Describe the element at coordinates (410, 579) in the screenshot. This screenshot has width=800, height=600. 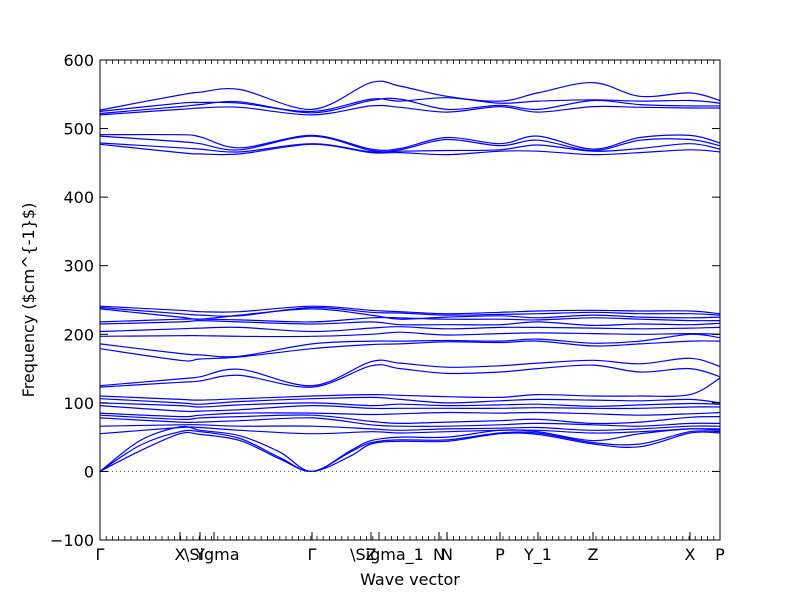
I see `x-axis-label: Wave vector` at that location.